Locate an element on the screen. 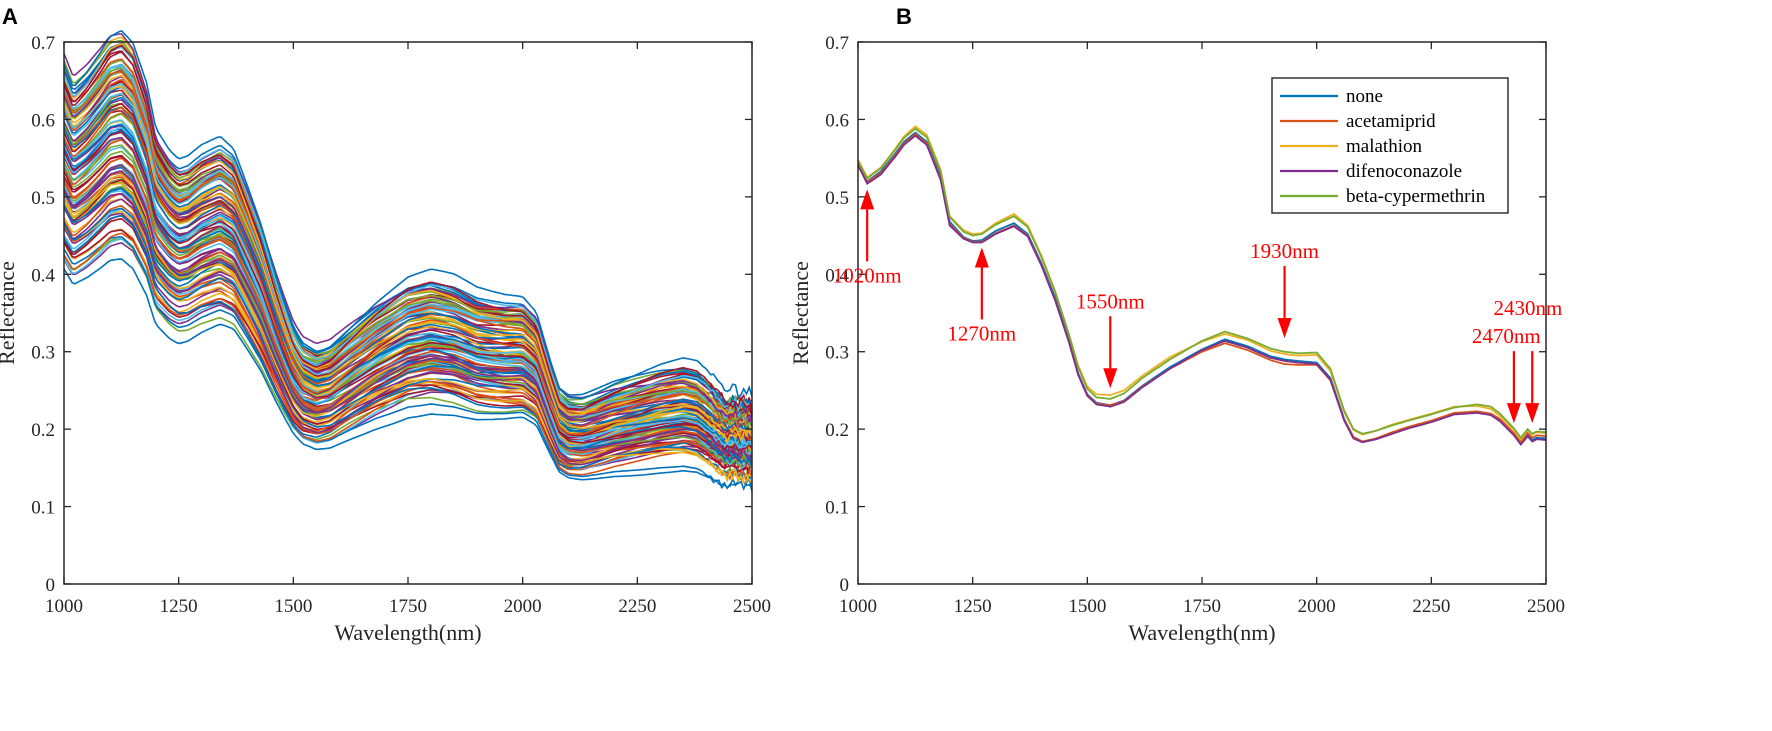  annotation-label: 1020nm is located at coordinates (867, 275).